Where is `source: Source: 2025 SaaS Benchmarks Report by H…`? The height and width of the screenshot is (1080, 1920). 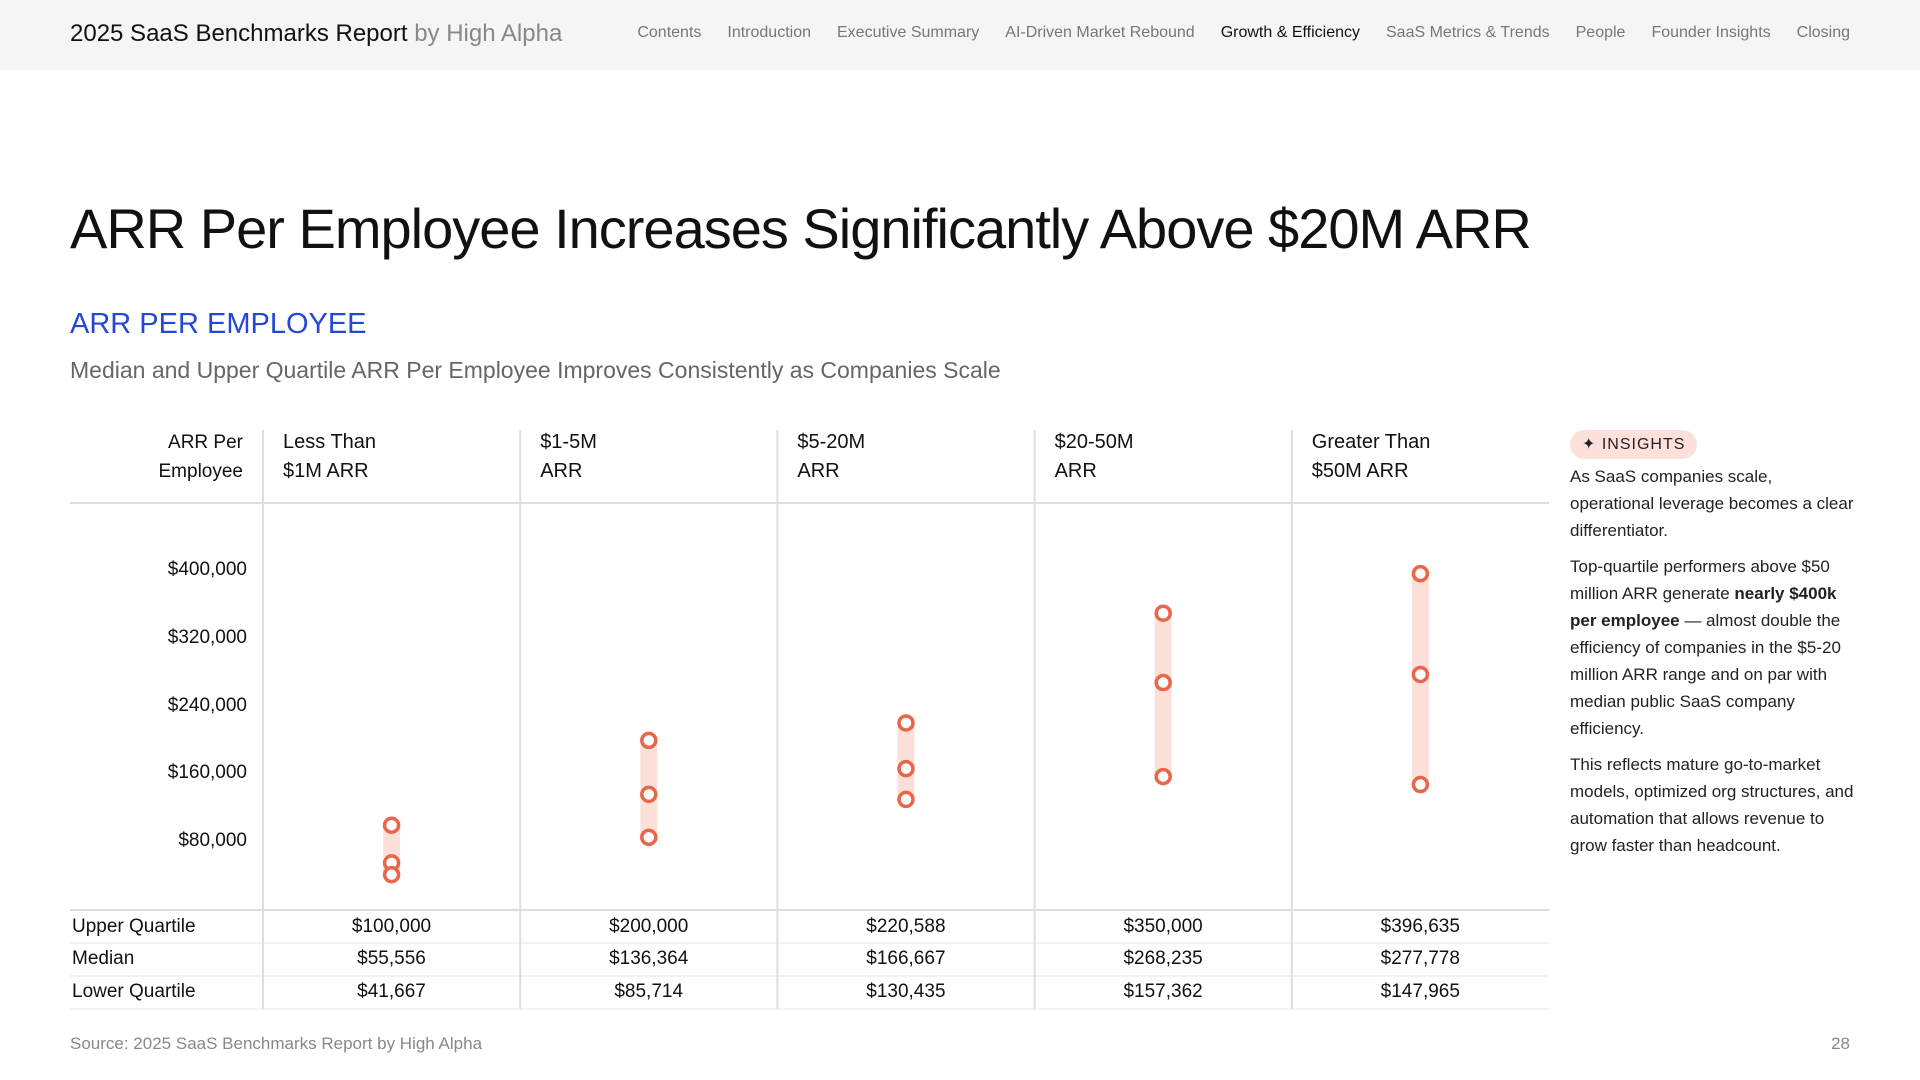
source: Source: 2025 SaaS Benchmarks Report by H… is located at coordinates (276, 1043).